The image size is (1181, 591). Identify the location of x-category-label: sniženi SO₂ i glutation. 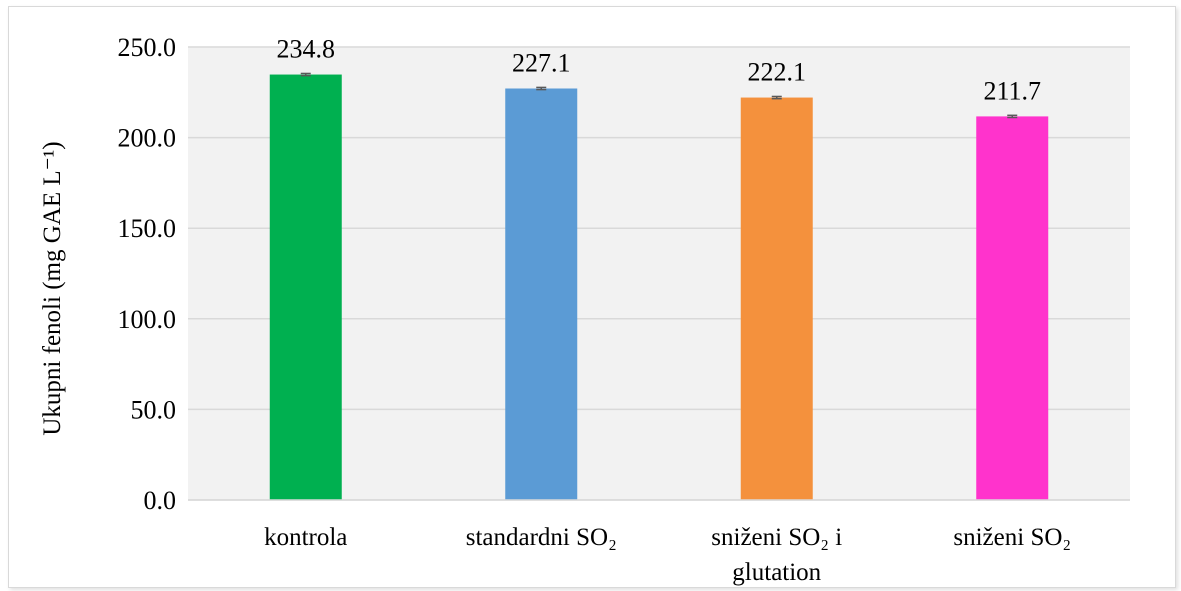
(776, 555).